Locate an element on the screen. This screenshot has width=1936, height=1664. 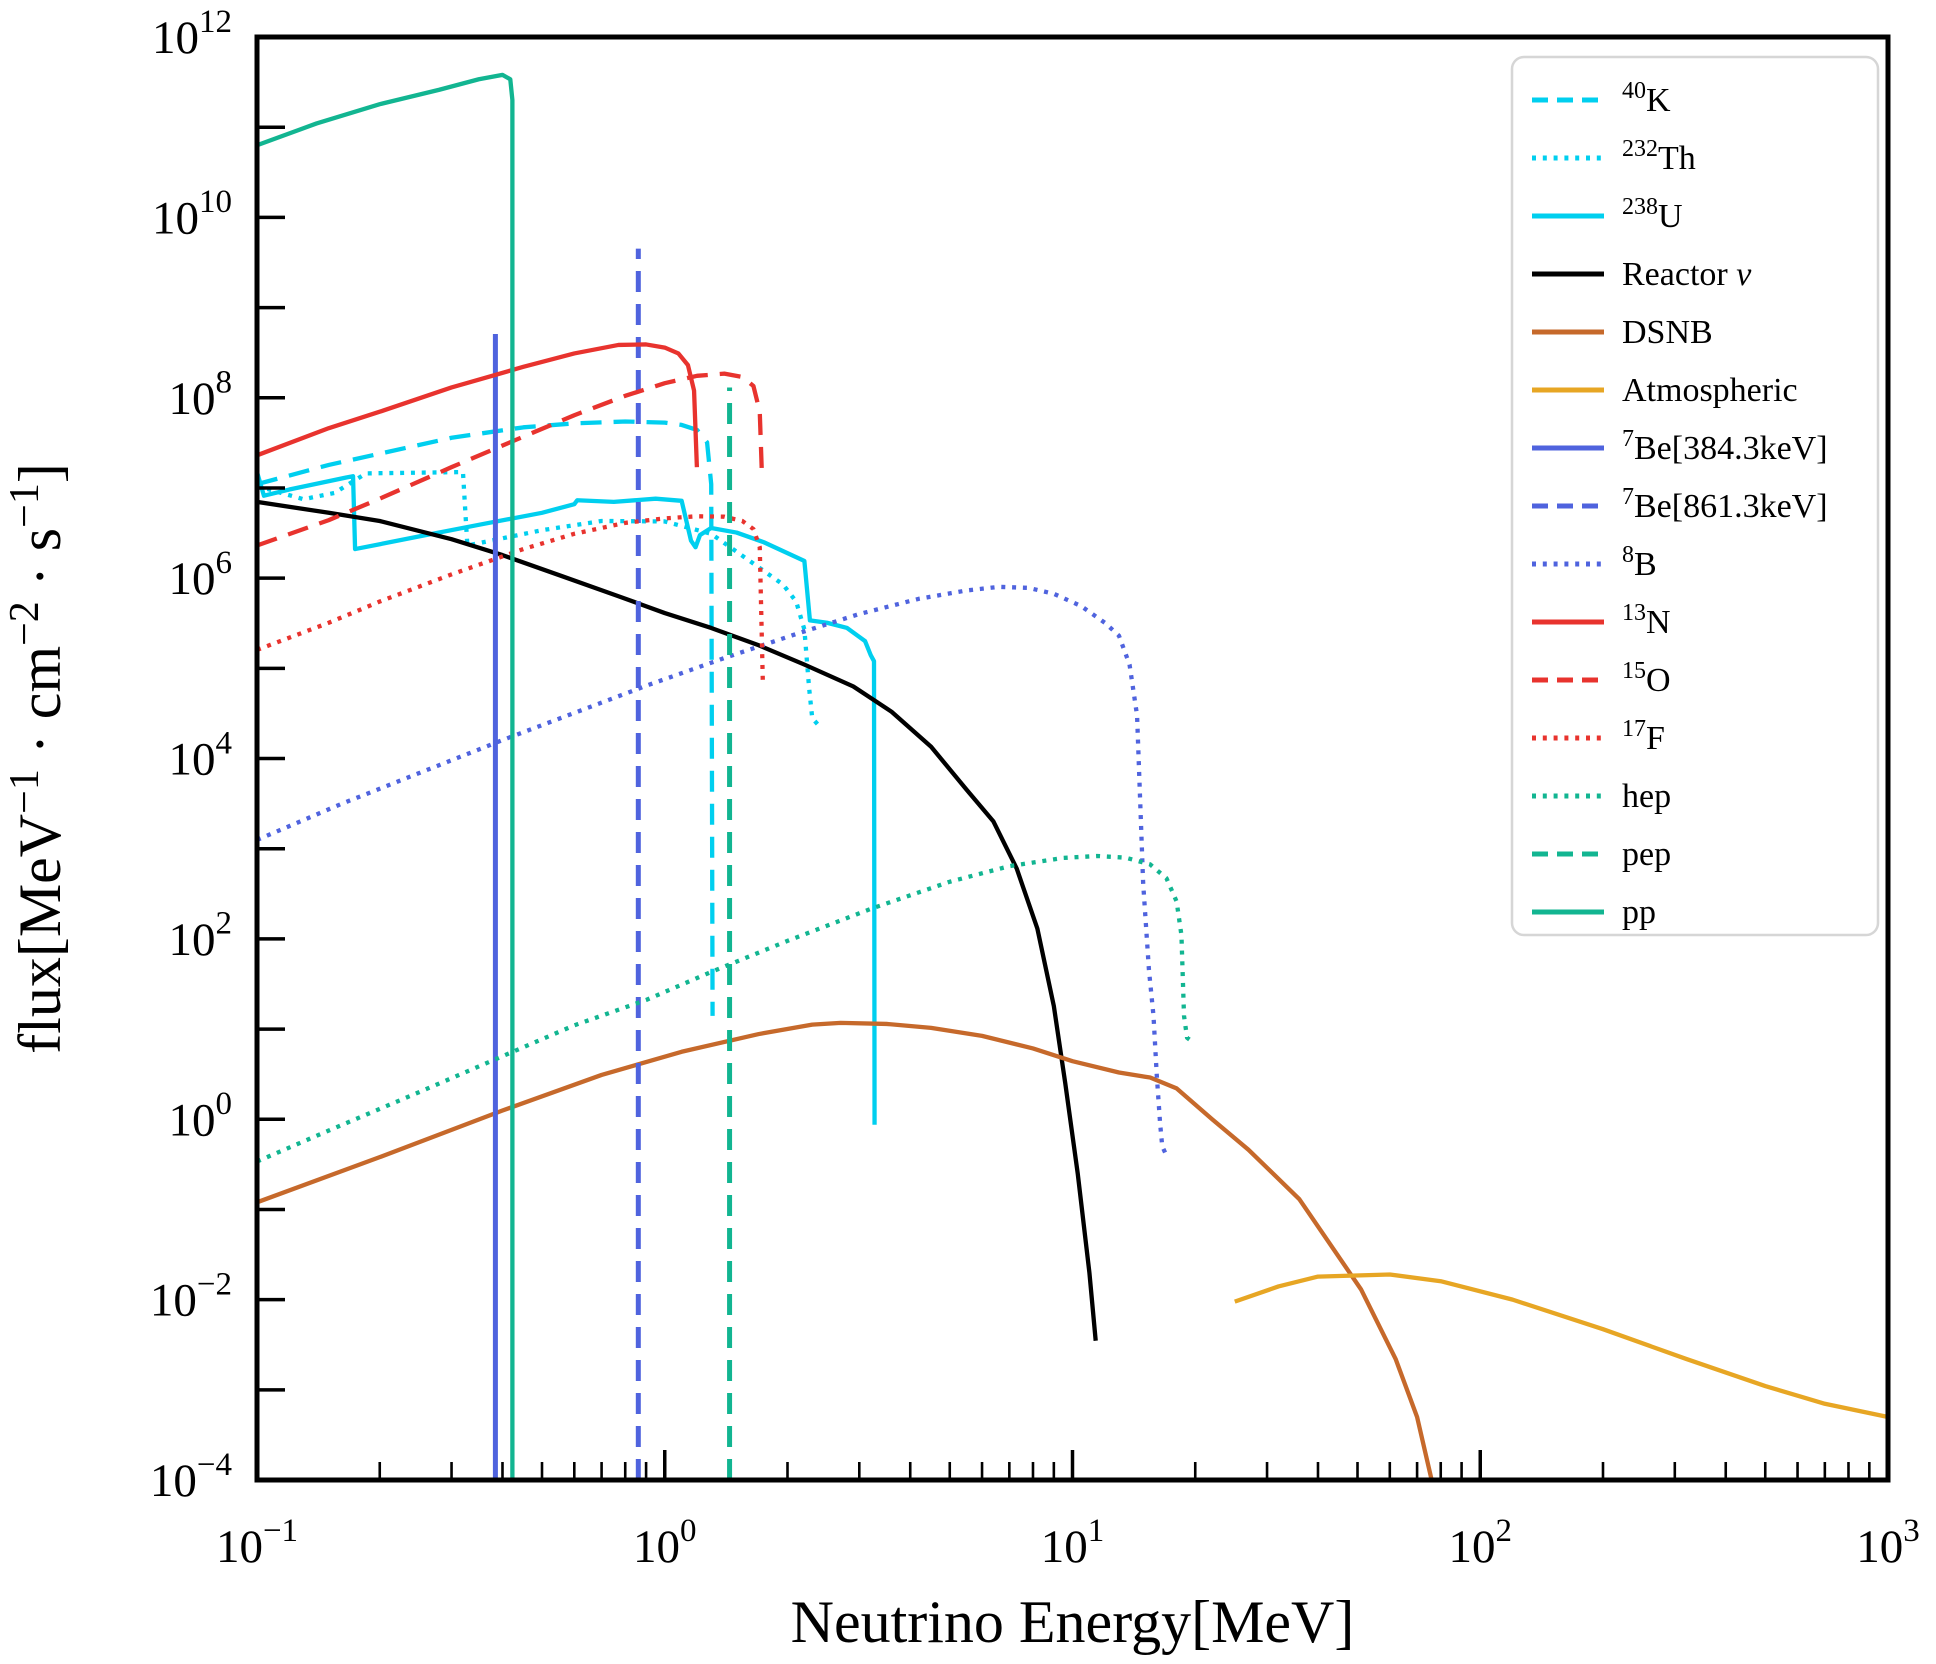
curve-pp is located at coordinates (385, 776).